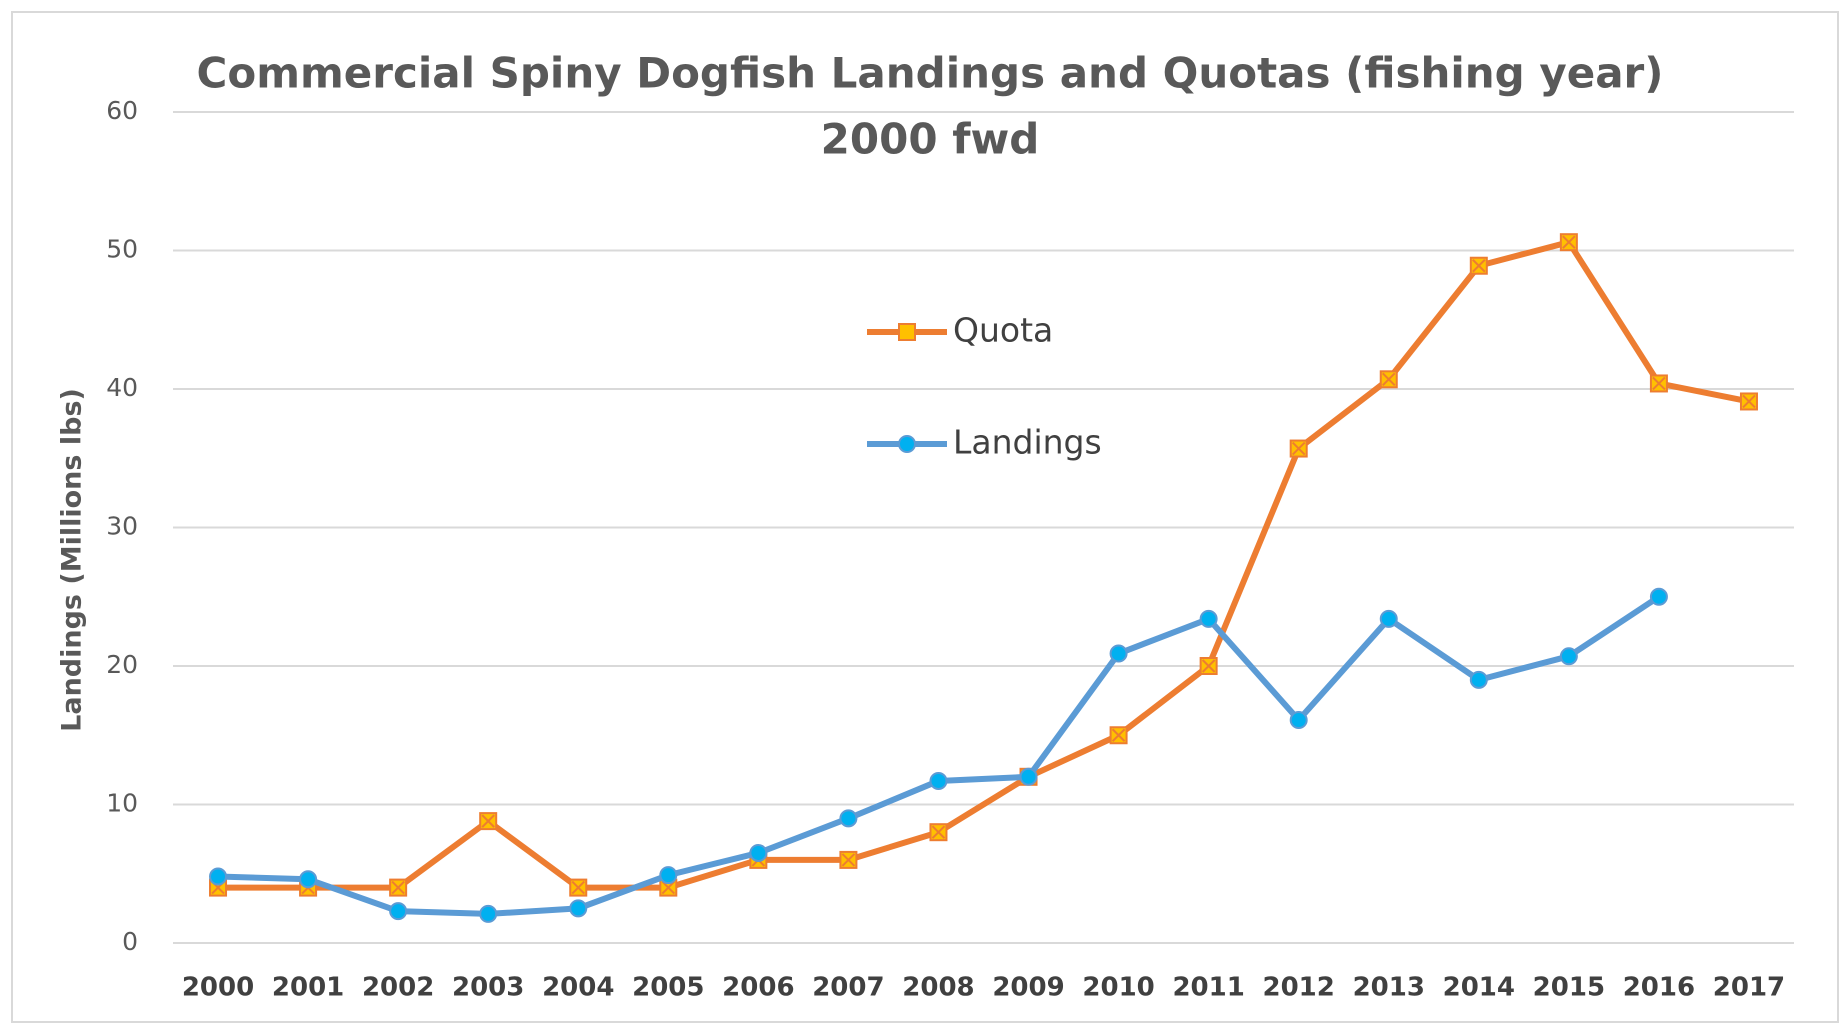 The width and height of the screenshot is (1845, 1026). What do you see at coordinates (122, 249) in the screenshot?
I see `y-tick-label: 50` at bounding box center [122, 249].